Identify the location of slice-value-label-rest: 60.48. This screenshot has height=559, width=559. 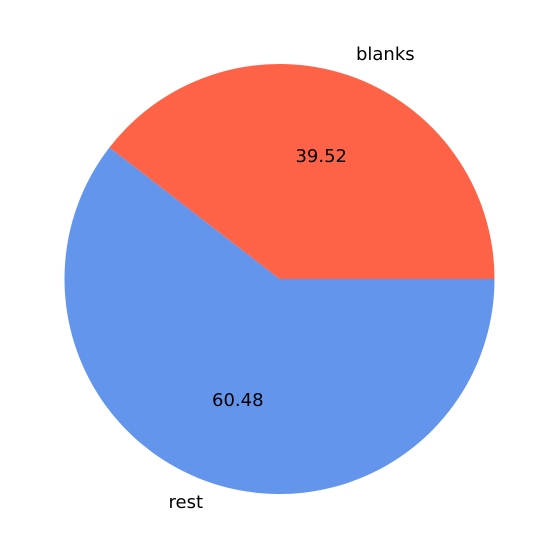
(238, 400).